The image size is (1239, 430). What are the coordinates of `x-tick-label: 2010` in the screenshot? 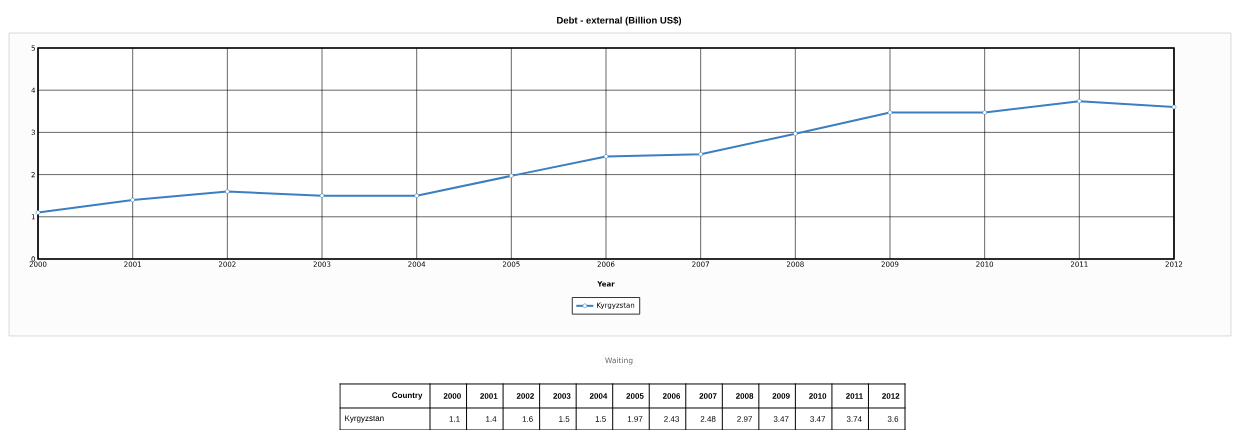 It's located at (818, 396).